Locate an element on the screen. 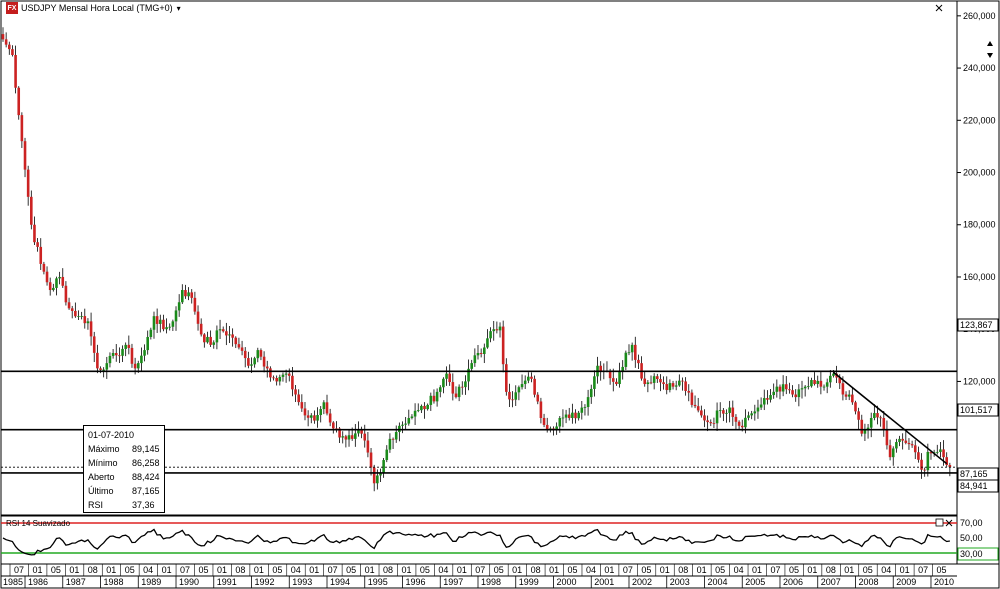 The width and height of the screenshot is (1000, 589). infobox-label: Aberto is located at coordinates (101, 477).